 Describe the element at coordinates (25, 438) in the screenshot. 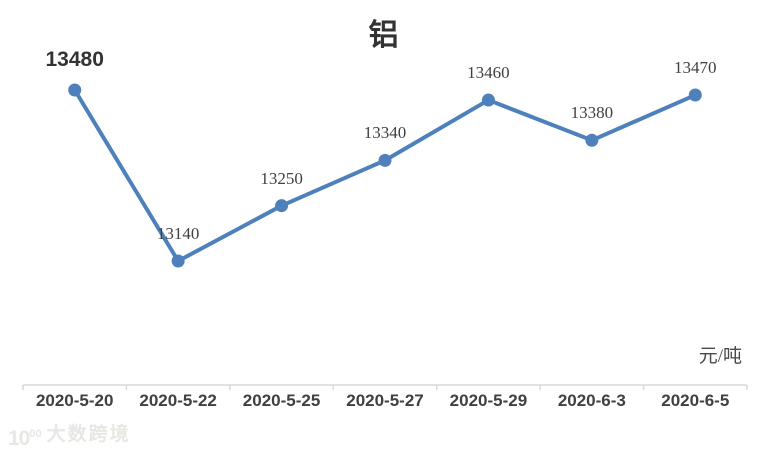

I see `watermark-logo-icon: 1000` at that location.